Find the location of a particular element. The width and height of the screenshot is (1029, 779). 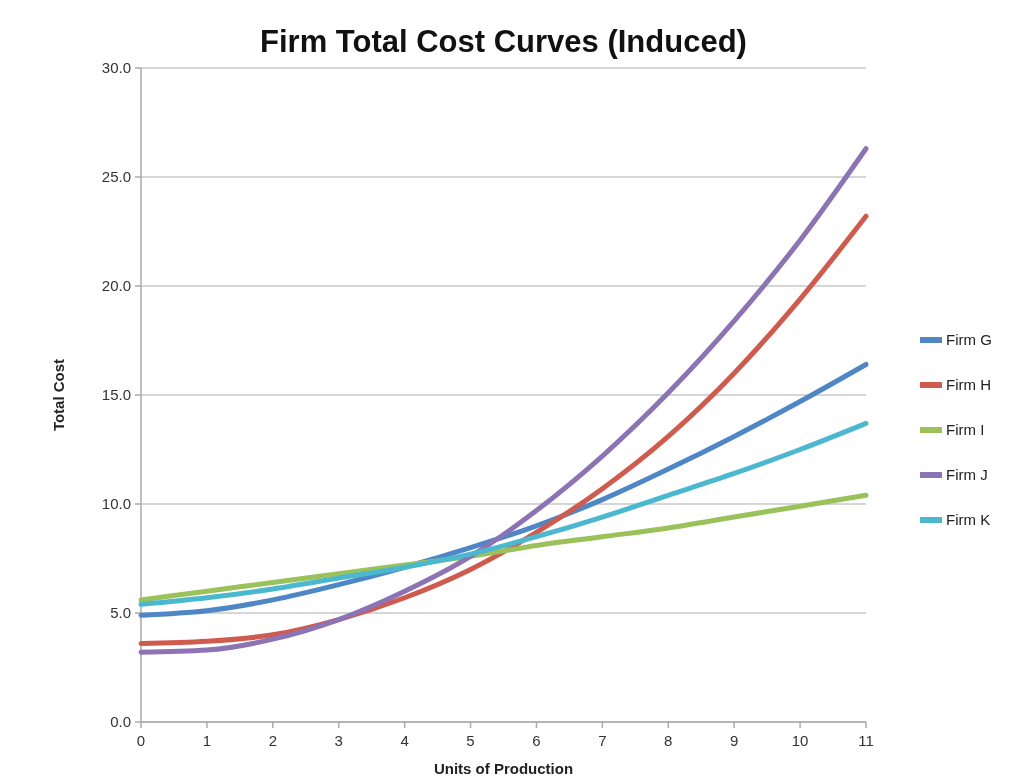

y-tick-label: 15.0 is located at coordinates (116, 395).